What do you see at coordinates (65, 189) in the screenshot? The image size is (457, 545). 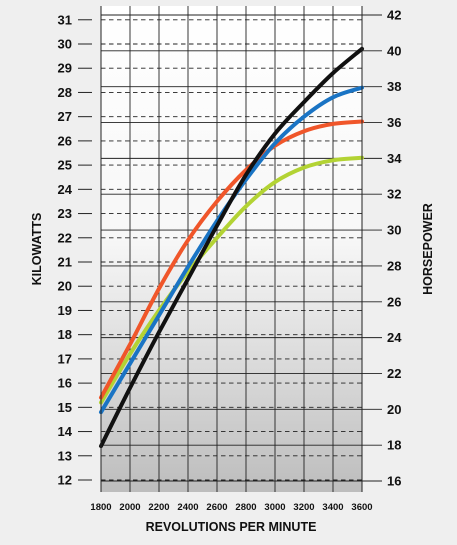 I see `left-tick-label: 24` at bounding box center [65, 189].